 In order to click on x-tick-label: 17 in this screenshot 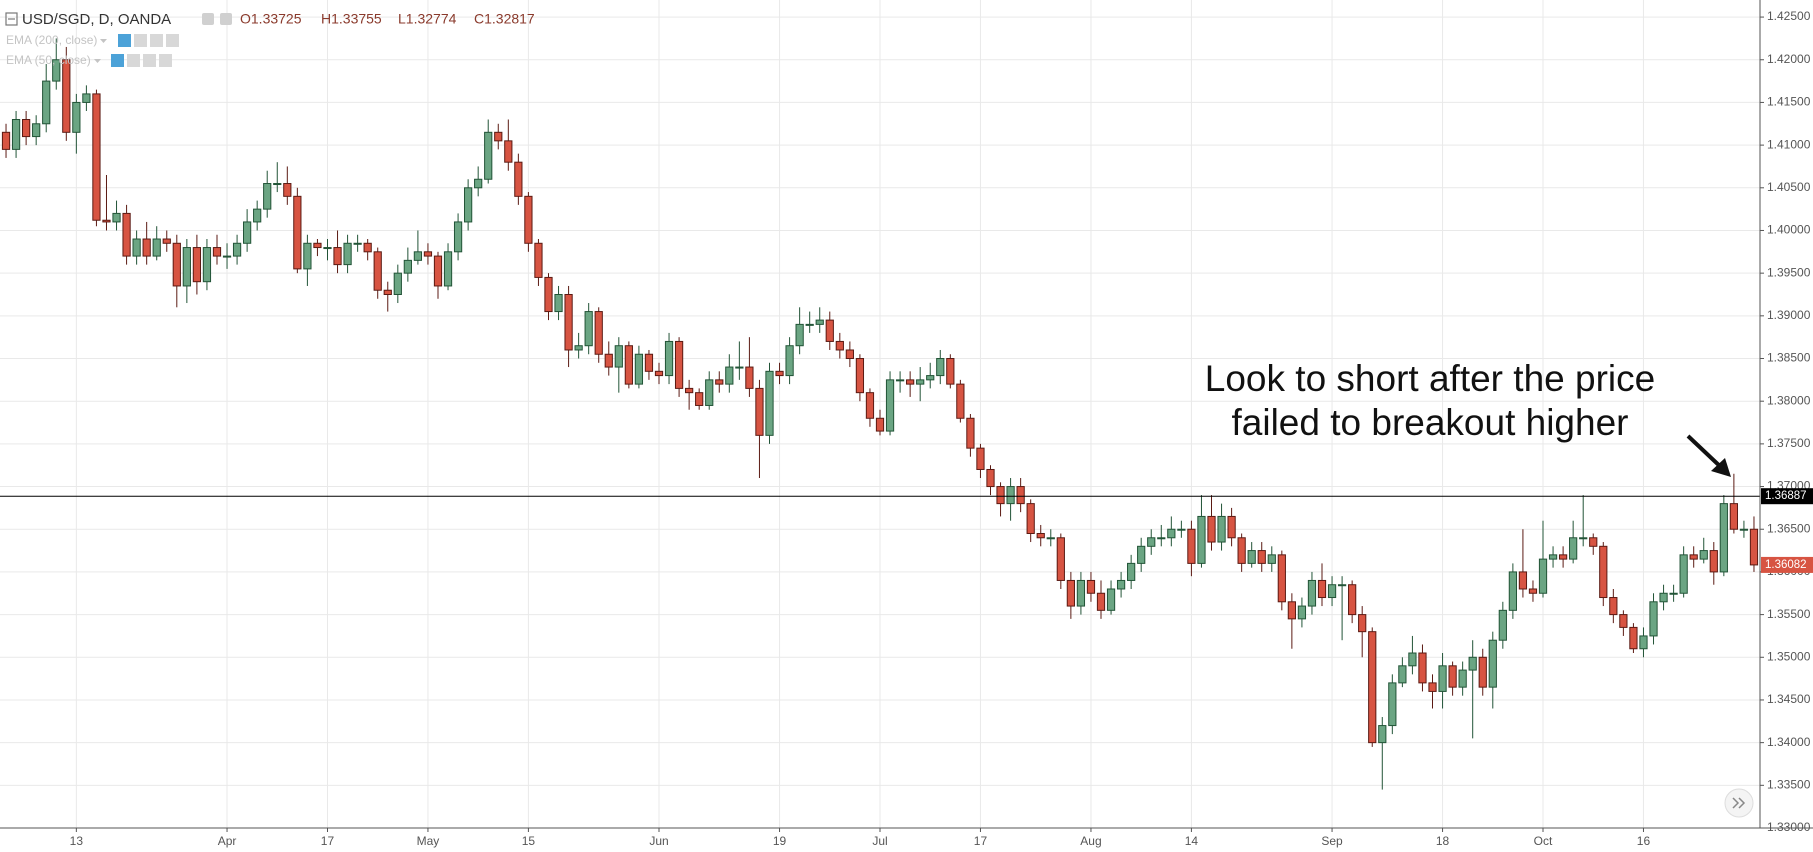, I will do `click(328, 841)`.